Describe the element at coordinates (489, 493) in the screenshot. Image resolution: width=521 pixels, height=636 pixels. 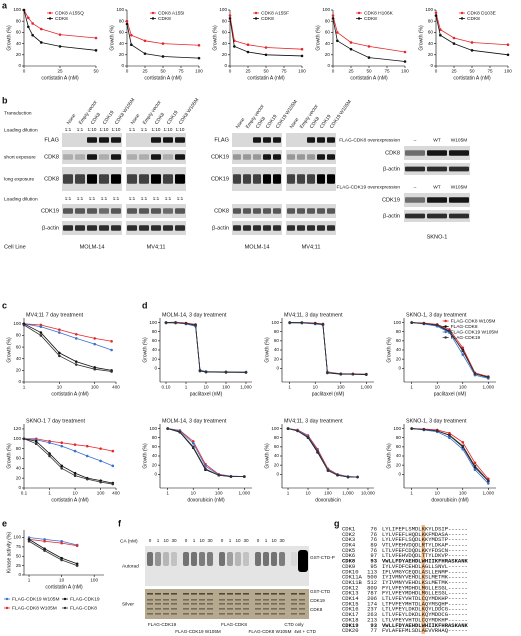
I see `x-tick-label: 1,000` at that location.